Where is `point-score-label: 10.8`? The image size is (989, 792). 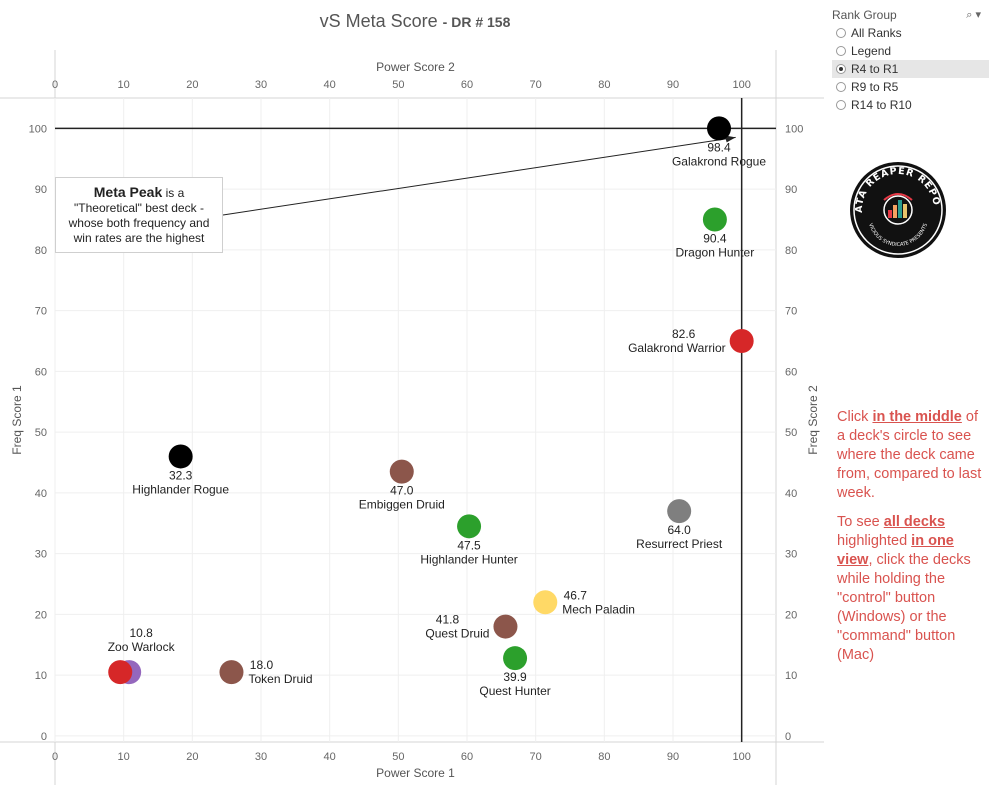 point-score-label: 10.8 is located at coordinates (141, 633).